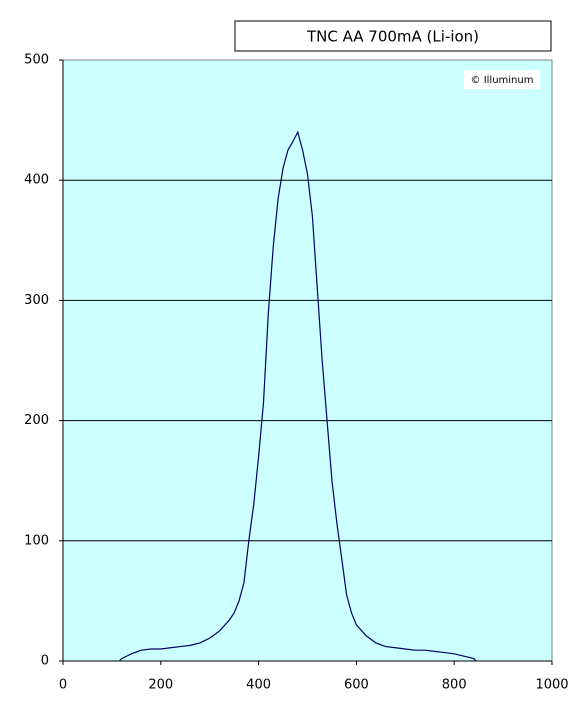 The width and height of the screenshot is (587, 716). What do you see at coordinates (36, 60) in the screenshot?
I see `y-tick-label: 500` at bounding box center [36, 60].